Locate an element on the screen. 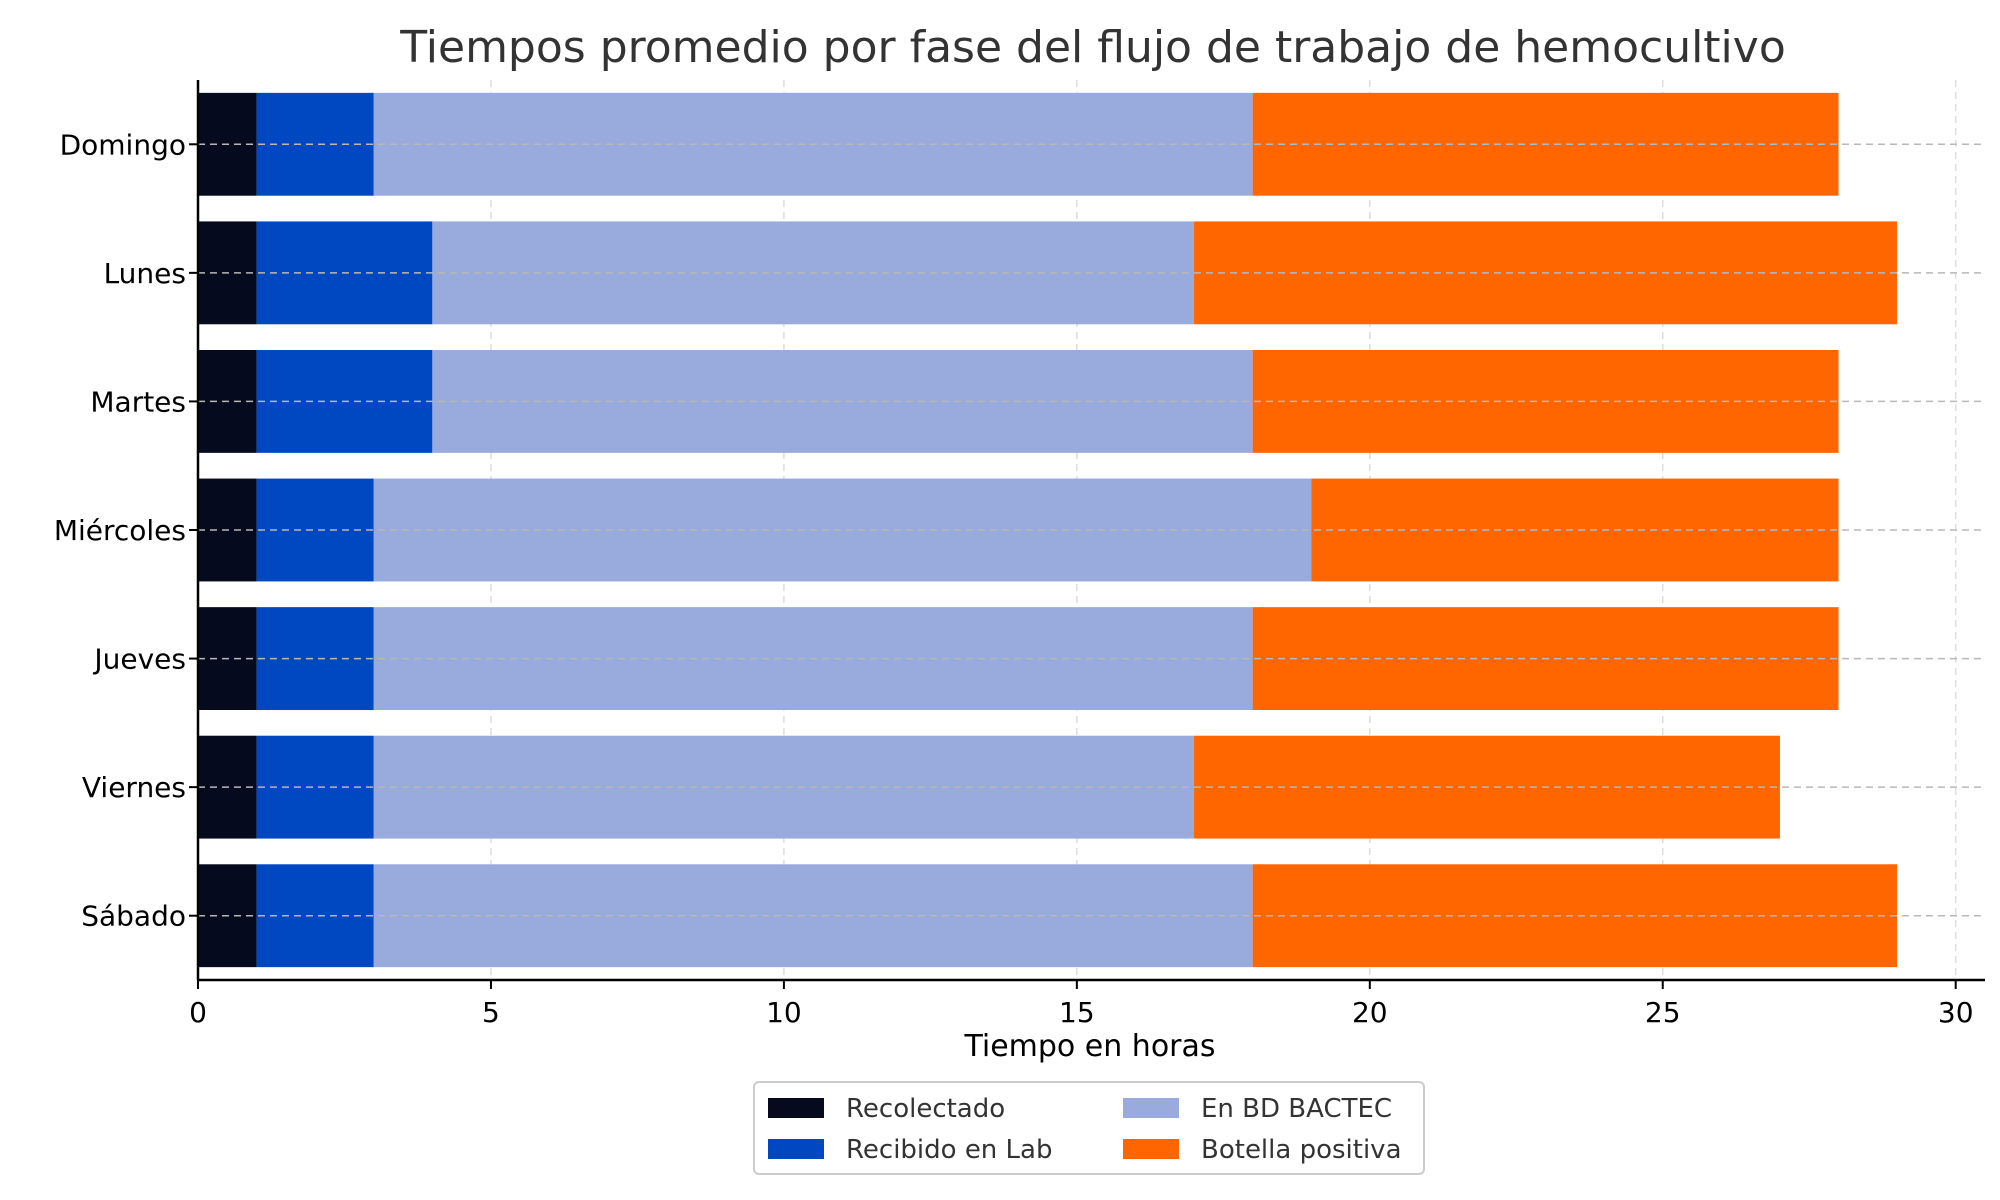  legend-label: En BD BACTEC is located at coordinates (1296, 1109).